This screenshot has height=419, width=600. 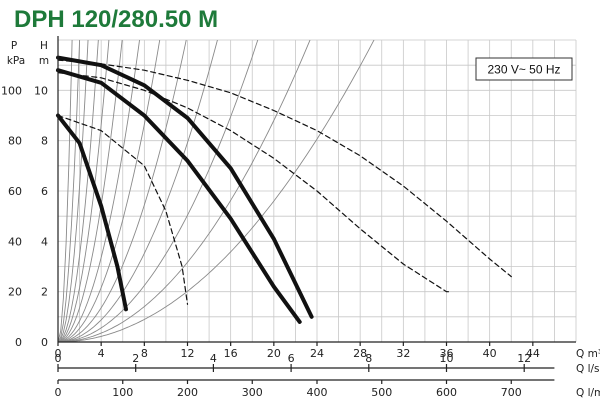 What do you see at coordinates (533, 353) in the screenshot?
I see `x-tick-label: 44` at bounding box center [533, 353].